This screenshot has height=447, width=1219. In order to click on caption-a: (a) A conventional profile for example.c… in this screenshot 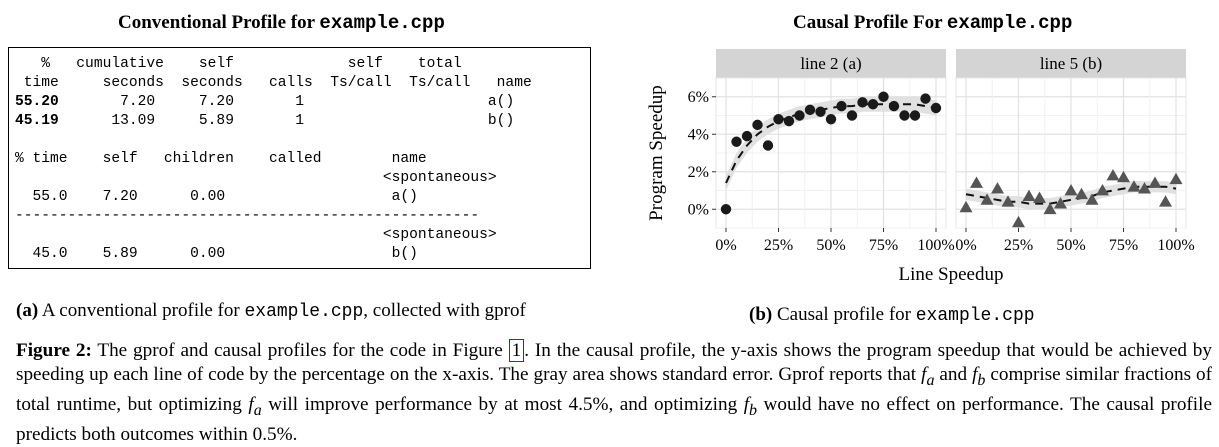, I will do `click(271, 311)`.